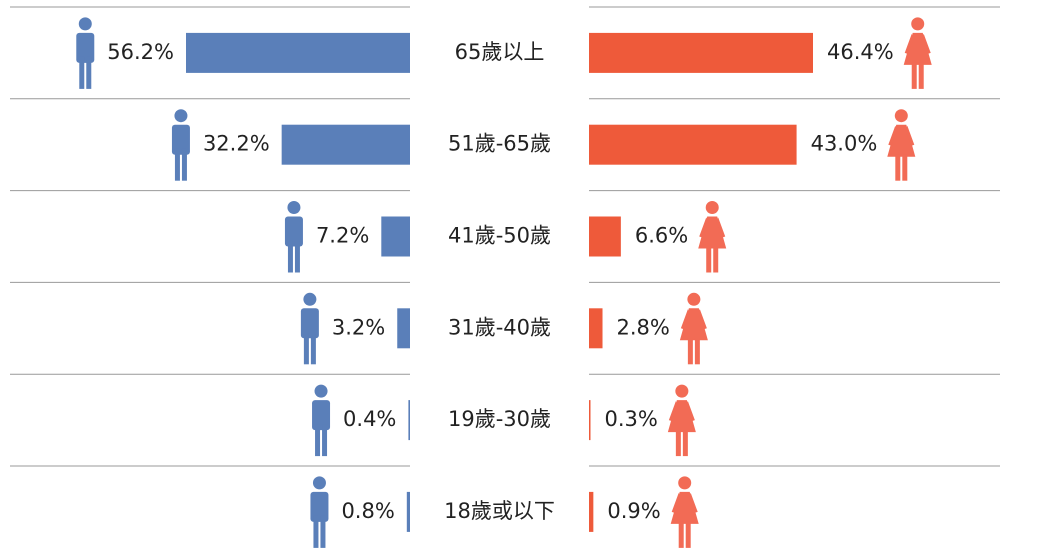 The width and height of the screenshot is (1061, 554). Describe the element at coordinates (499, 419) in the screenshot. I see `category-label: 19歲-30歲` at that location.